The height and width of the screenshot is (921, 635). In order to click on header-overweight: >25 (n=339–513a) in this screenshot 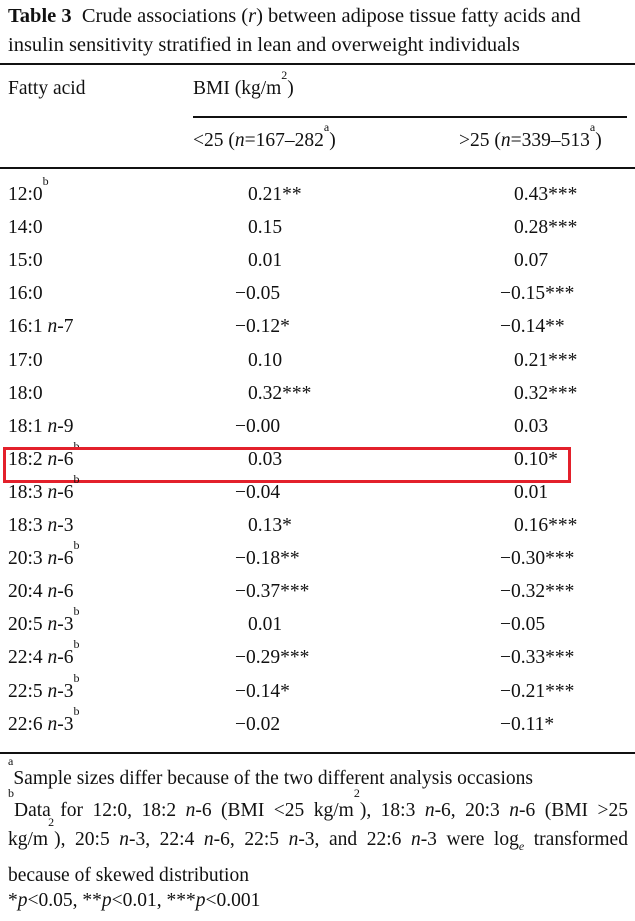, I will do `click(530, 136)`.